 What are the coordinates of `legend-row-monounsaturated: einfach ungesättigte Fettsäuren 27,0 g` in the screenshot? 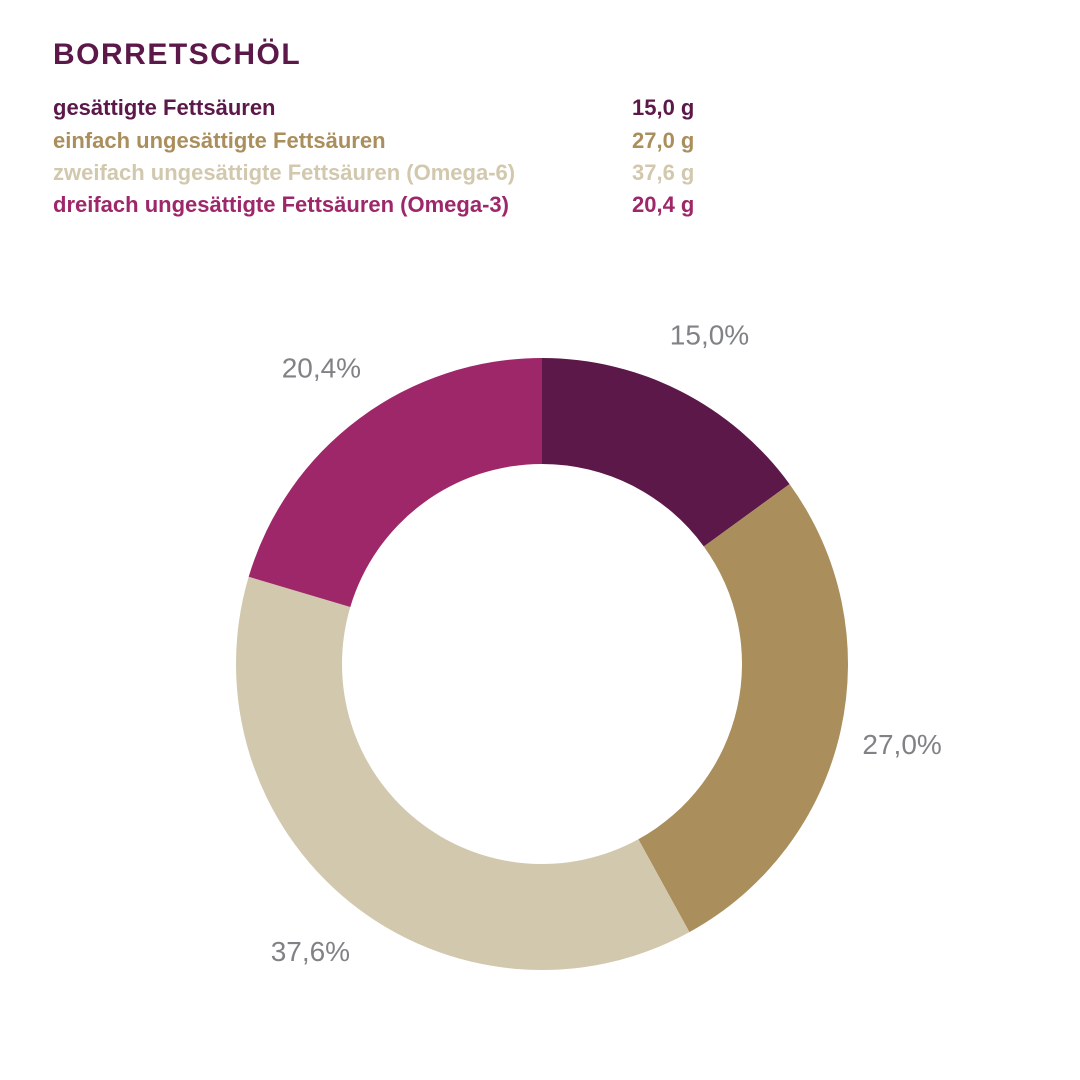 It's located at (383, 140).